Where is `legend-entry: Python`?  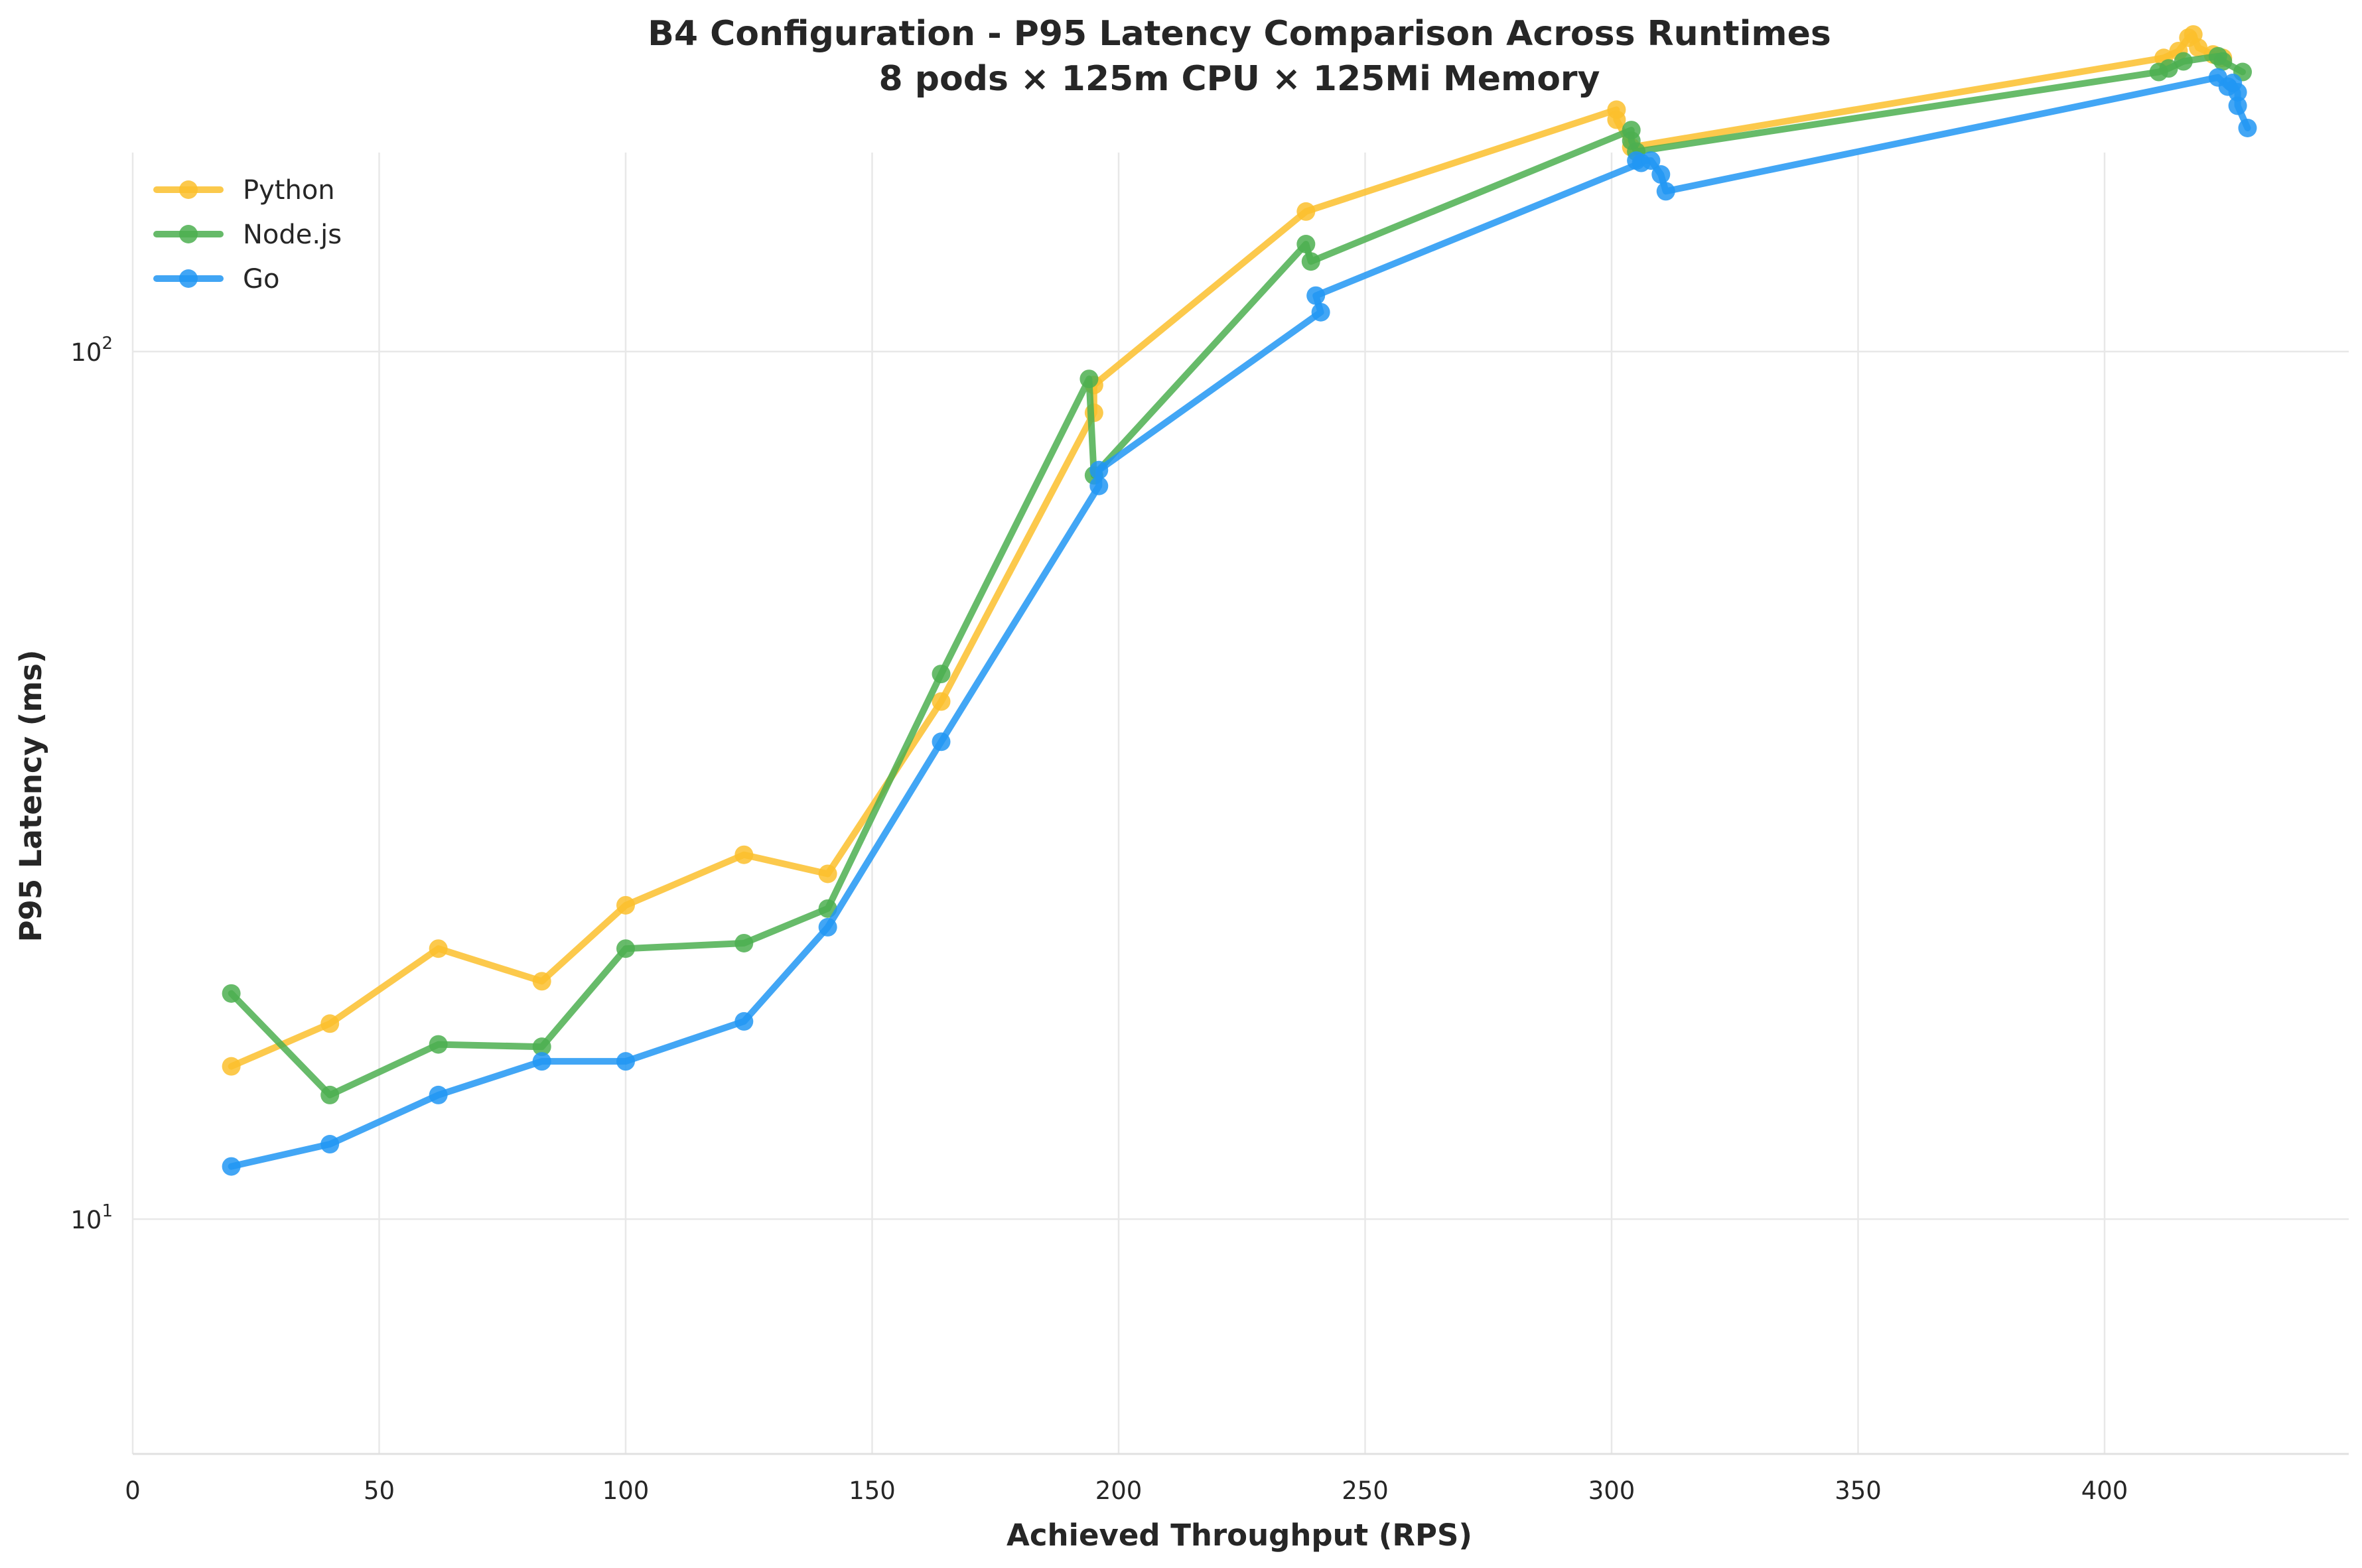
legend-entry: Python is located at coordinates (244, 190).